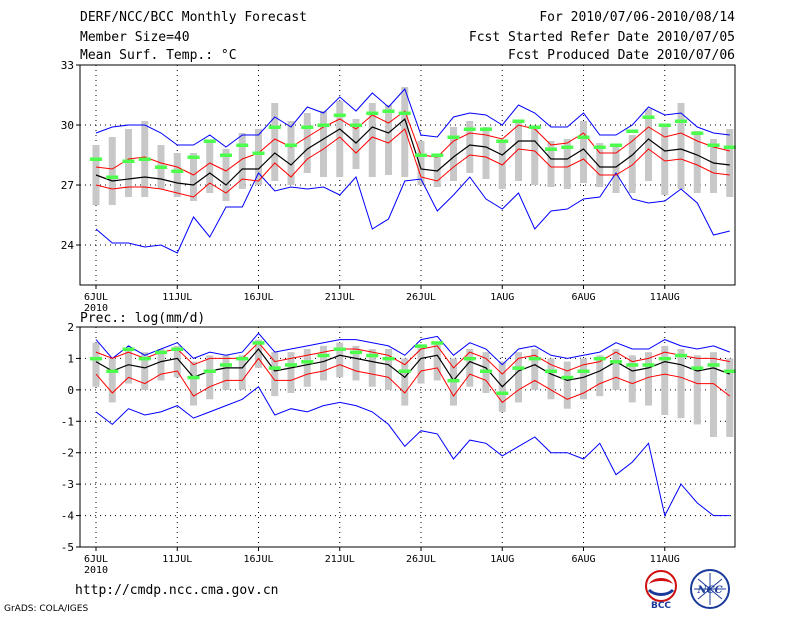 Image resolution: width=800 pixels, height=618 pixels. I want to click on forecast-period: For 2010/07/06-2010/08/14, so click(637, 17).